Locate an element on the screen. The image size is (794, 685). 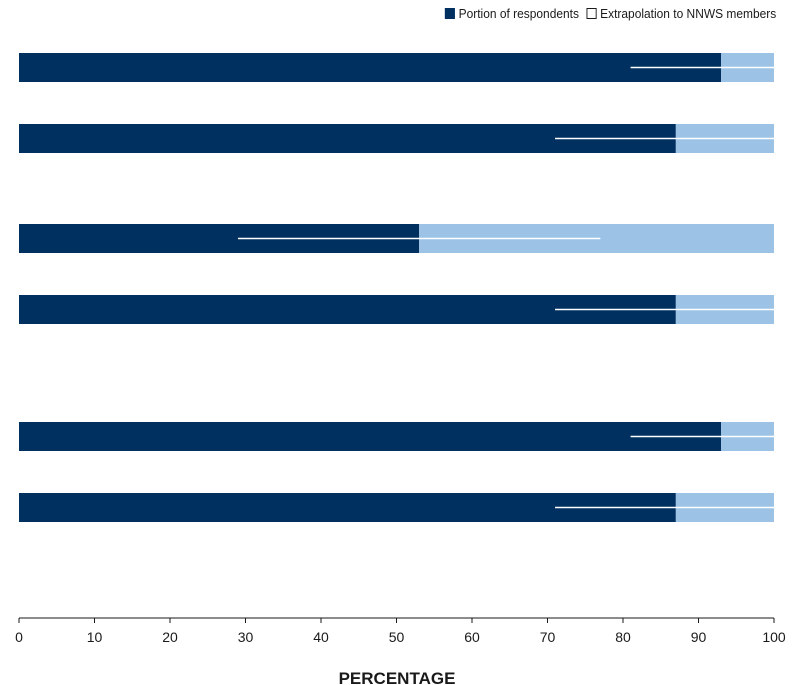
x-tick-label-40: 40 is located at coordinates (321, 637).